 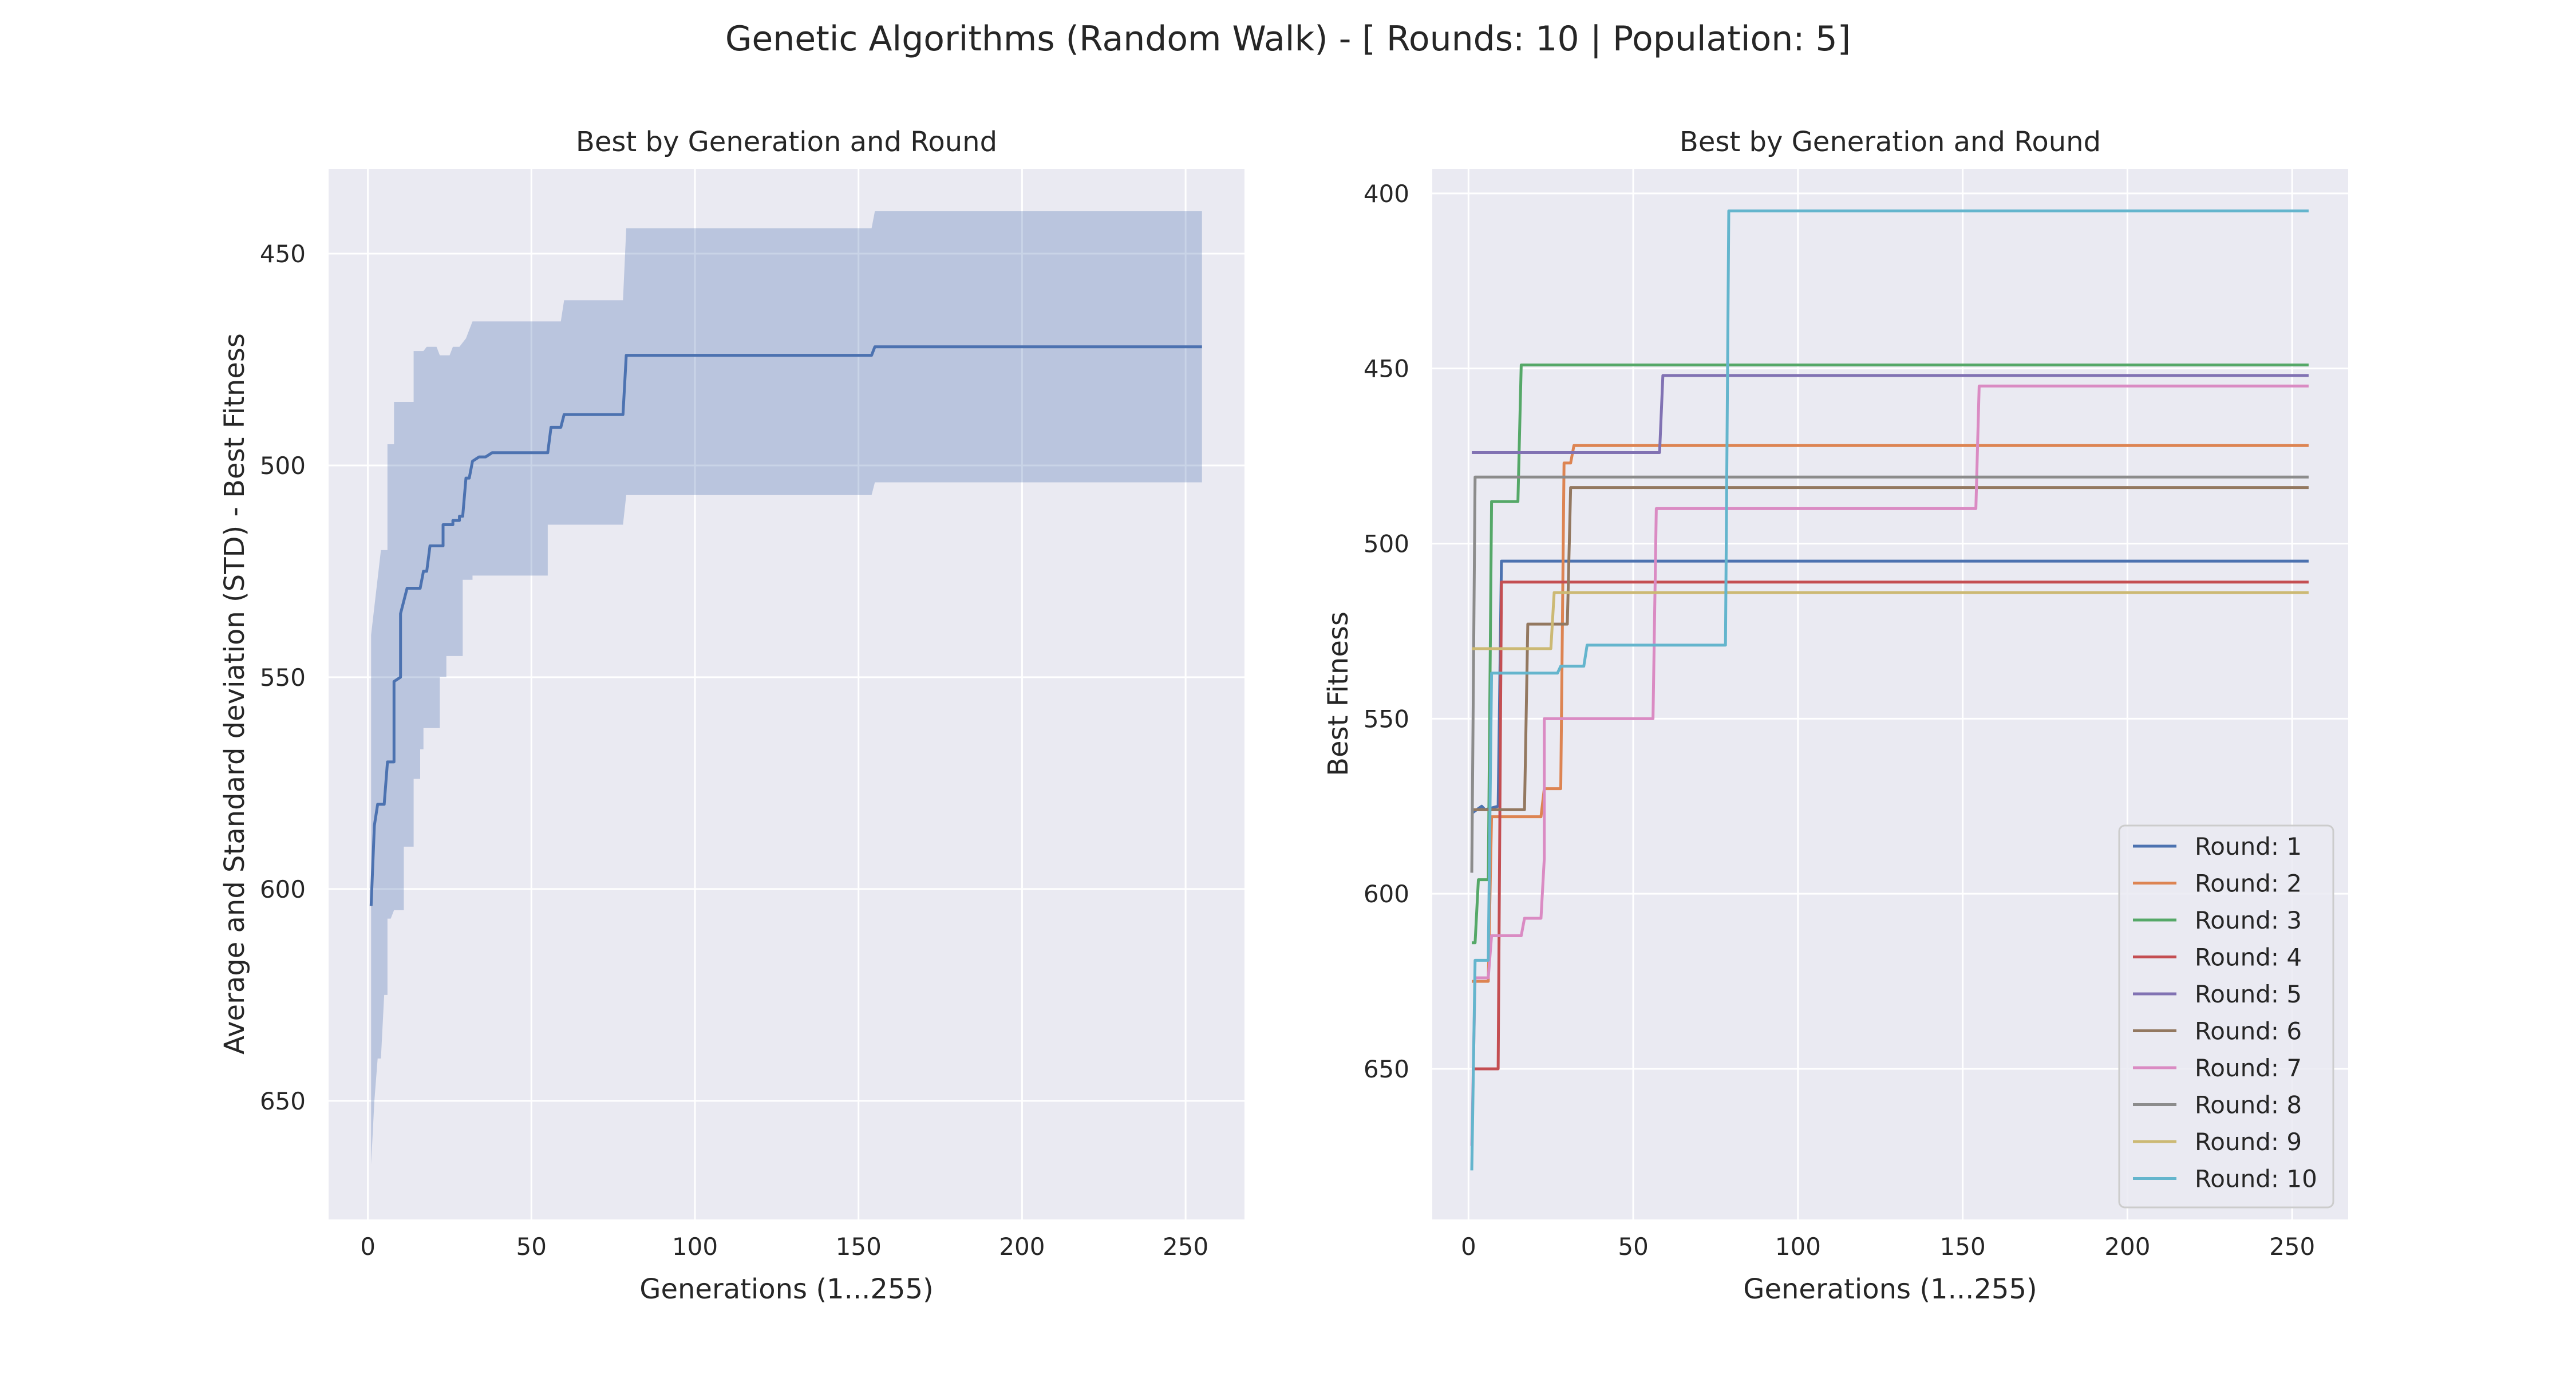 I want to click on right-x-tick-label: 200, so click(x=2127, y=1247).